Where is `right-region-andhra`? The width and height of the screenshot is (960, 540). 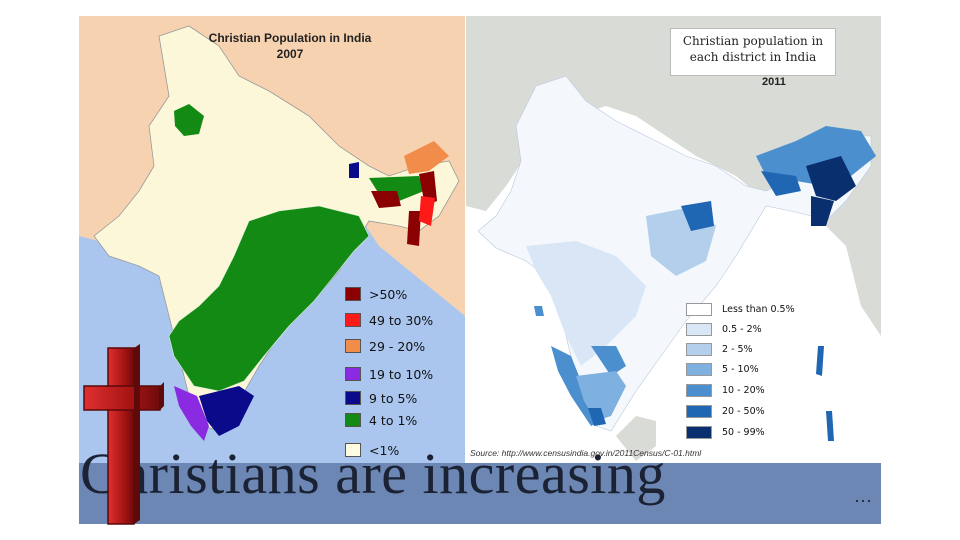 right-region-andhra is located at coordinates (608, 361).